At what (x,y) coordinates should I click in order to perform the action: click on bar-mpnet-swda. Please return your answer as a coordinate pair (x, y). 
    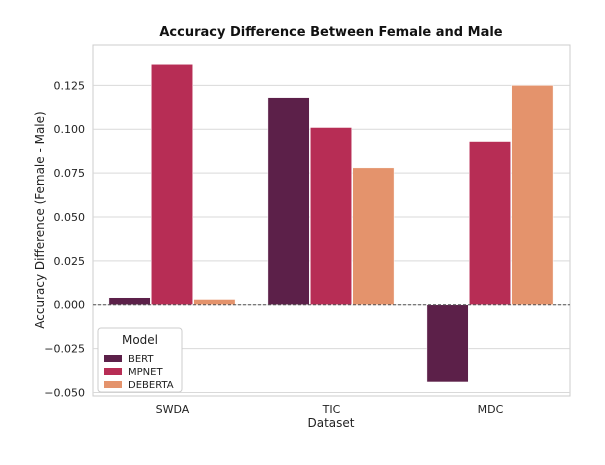
    Looking at the image, I should click on (172, 184).